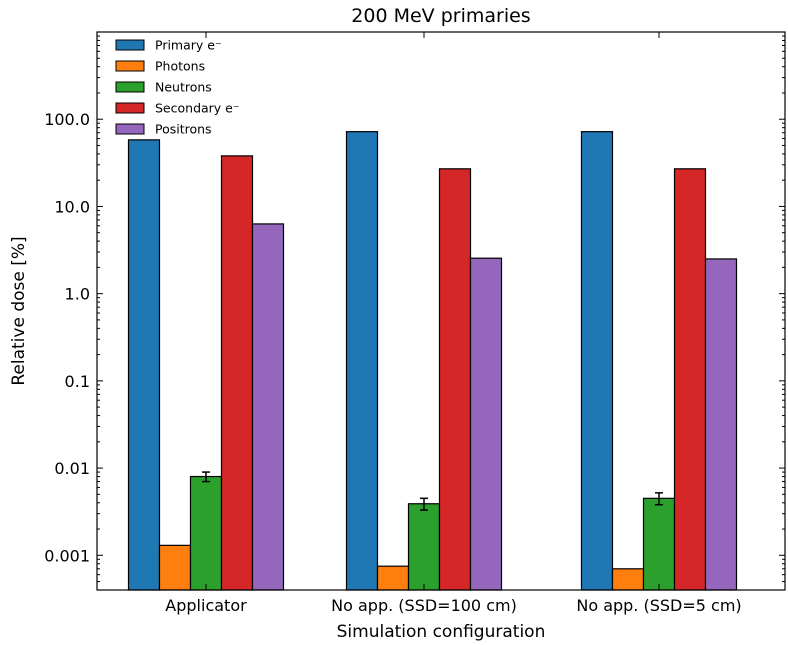 This screenshot has height=645, width=788. I want to click on y-tick-label: 0.01, so click(72, 468).